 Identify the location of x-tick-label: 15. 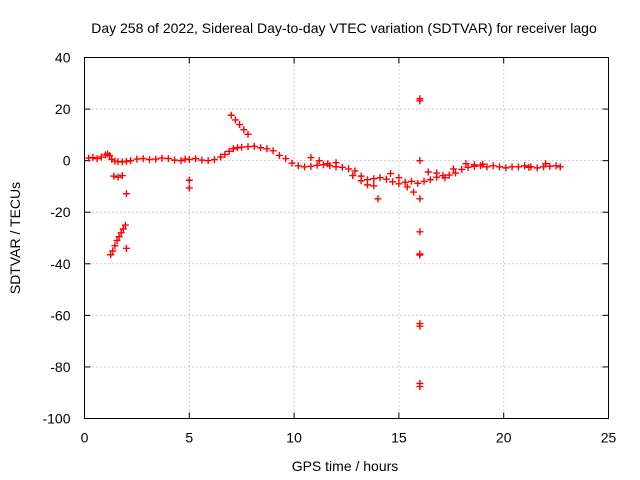
(399, 438).